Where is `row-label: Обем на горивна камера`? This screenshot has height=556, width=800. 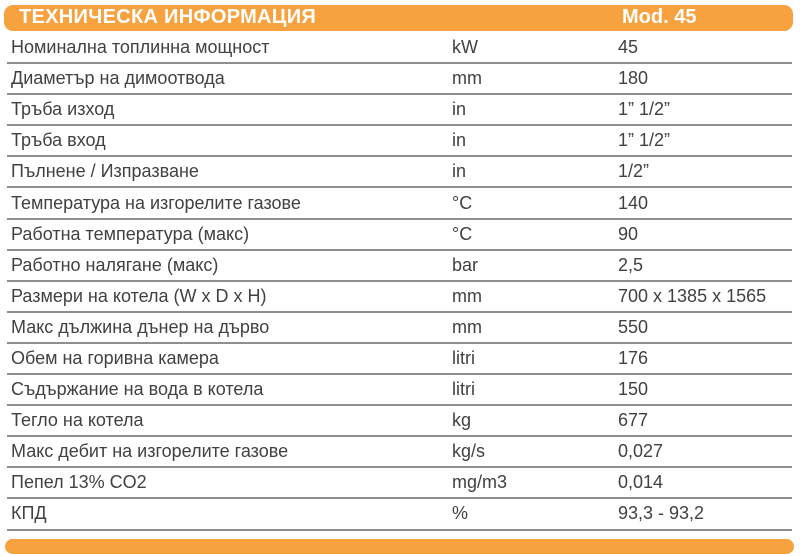
row-label: Обем на горивна камера is located at coordinates (115, 357).